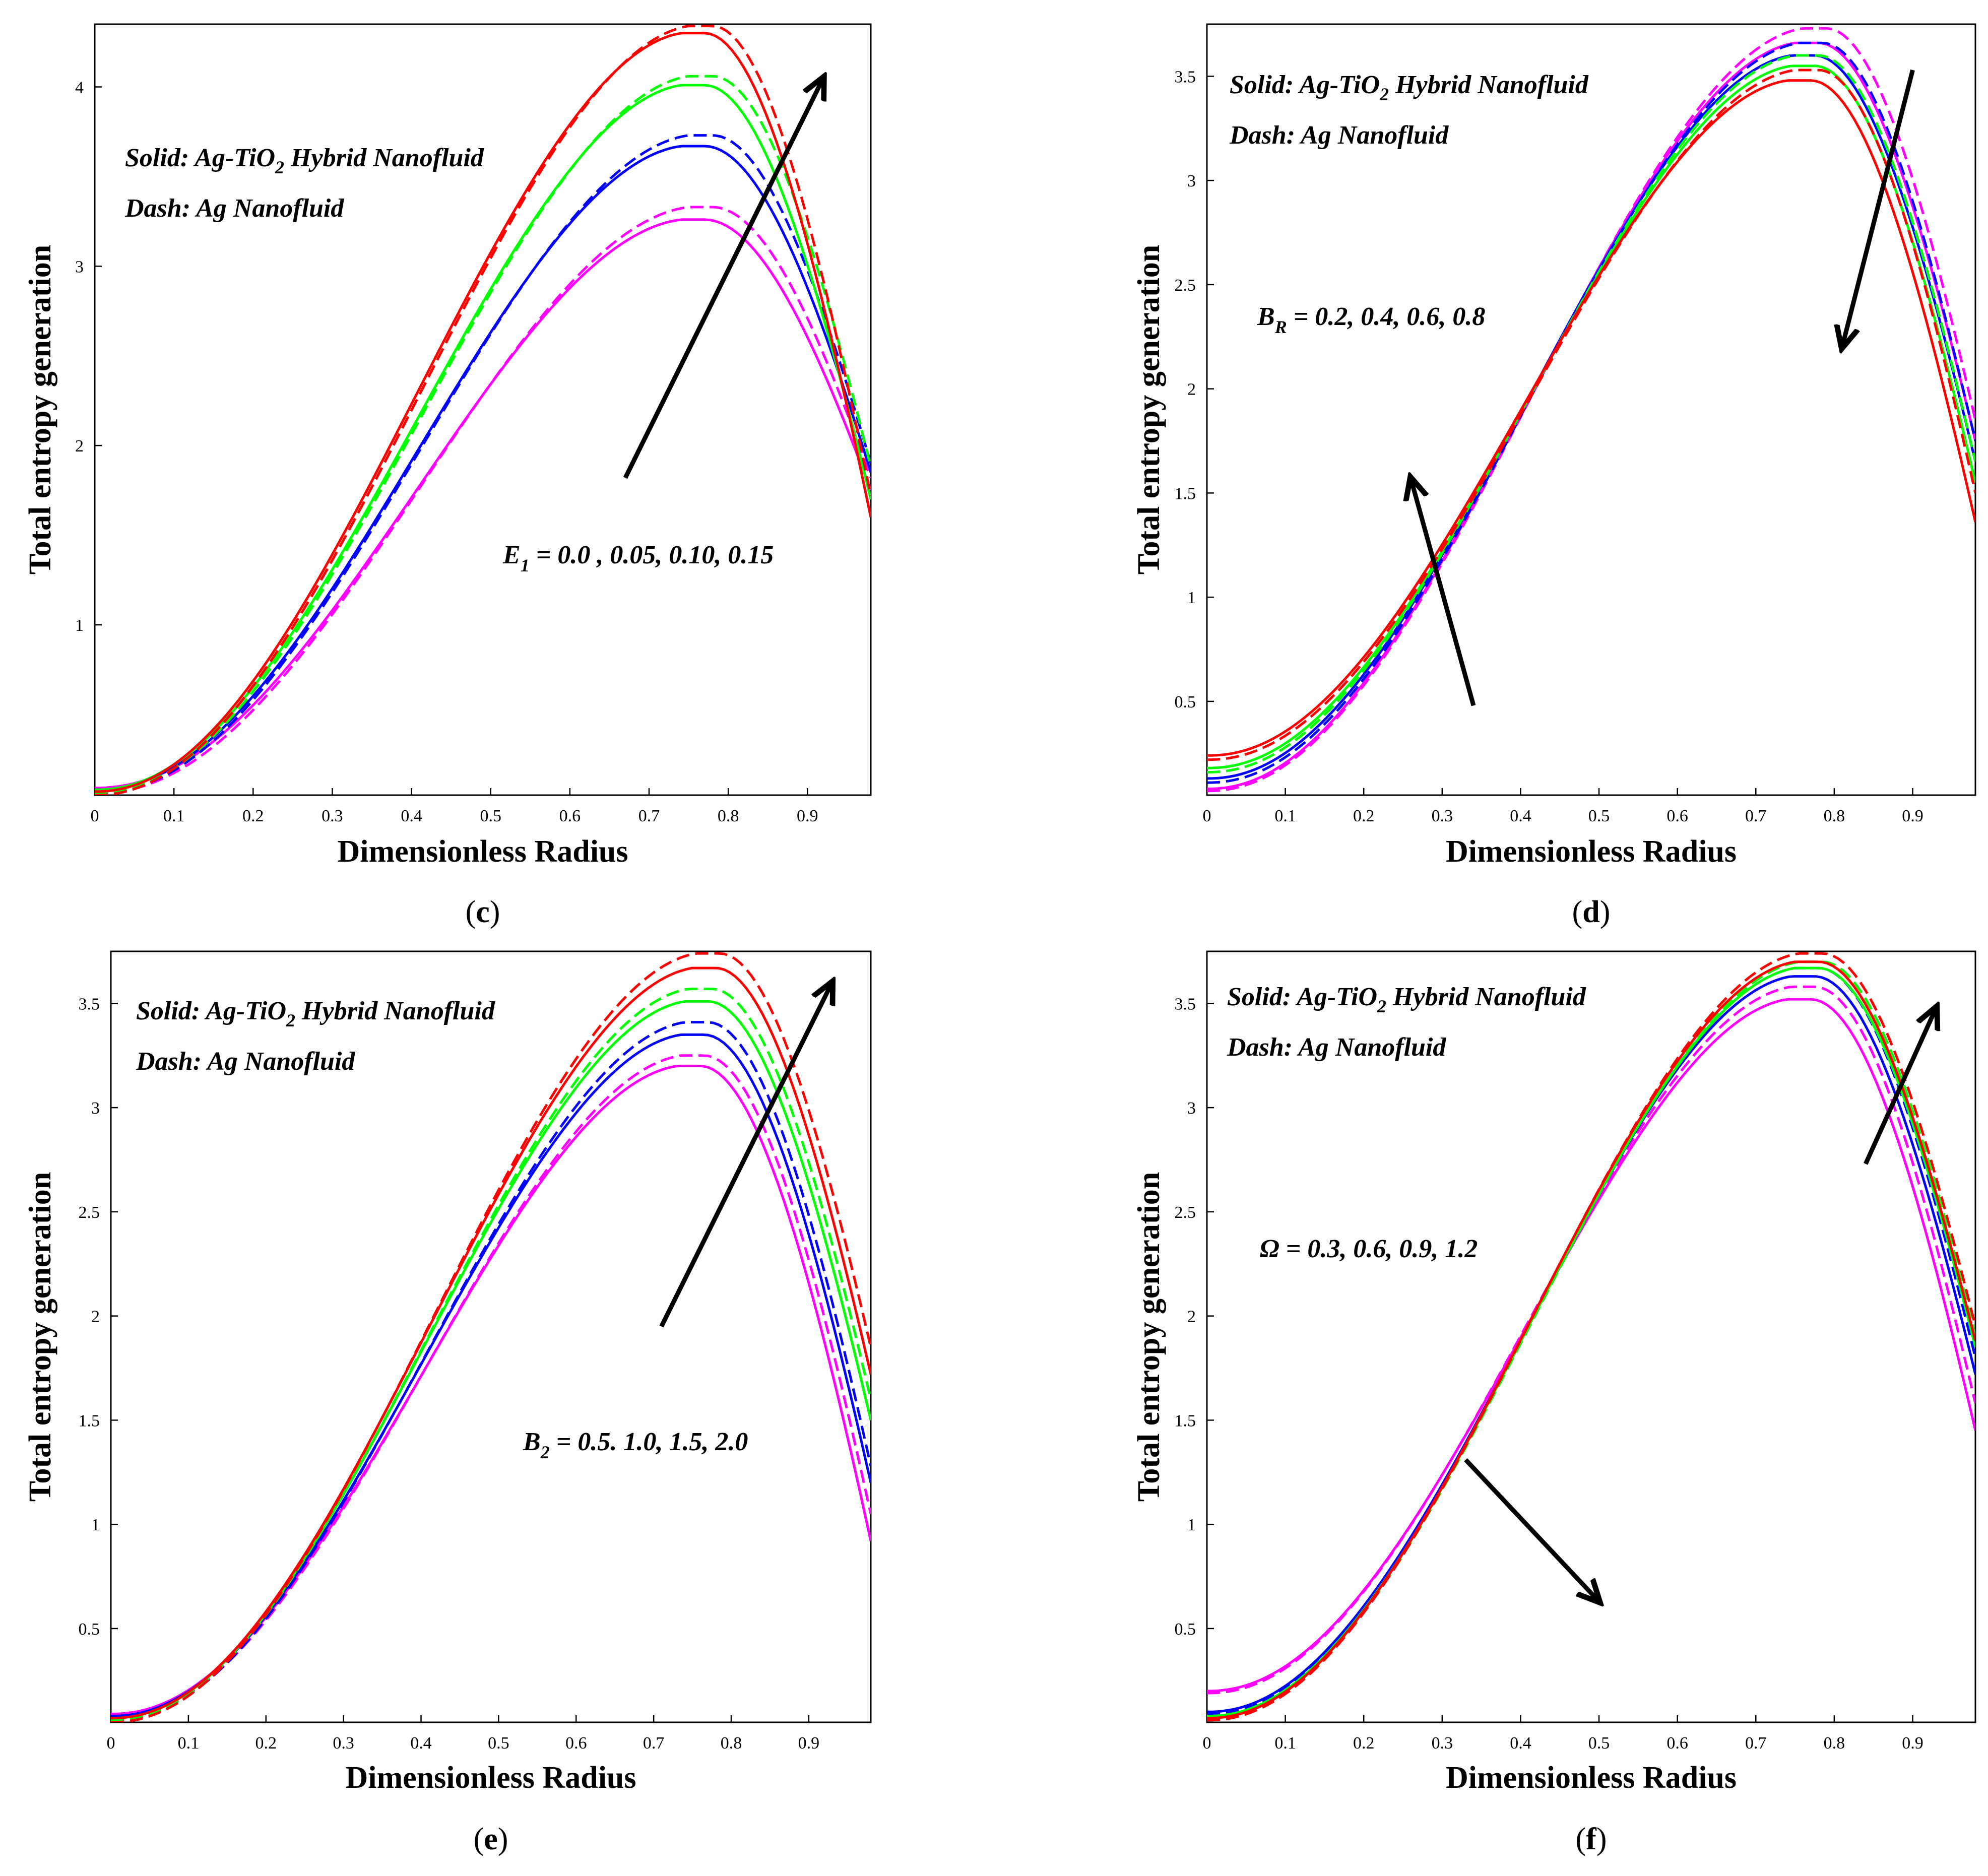  Describe the element at coordinates (211, 1011) in the screenshot. I see `legend-solid-label: Solid: Ag-TiO` at that location.